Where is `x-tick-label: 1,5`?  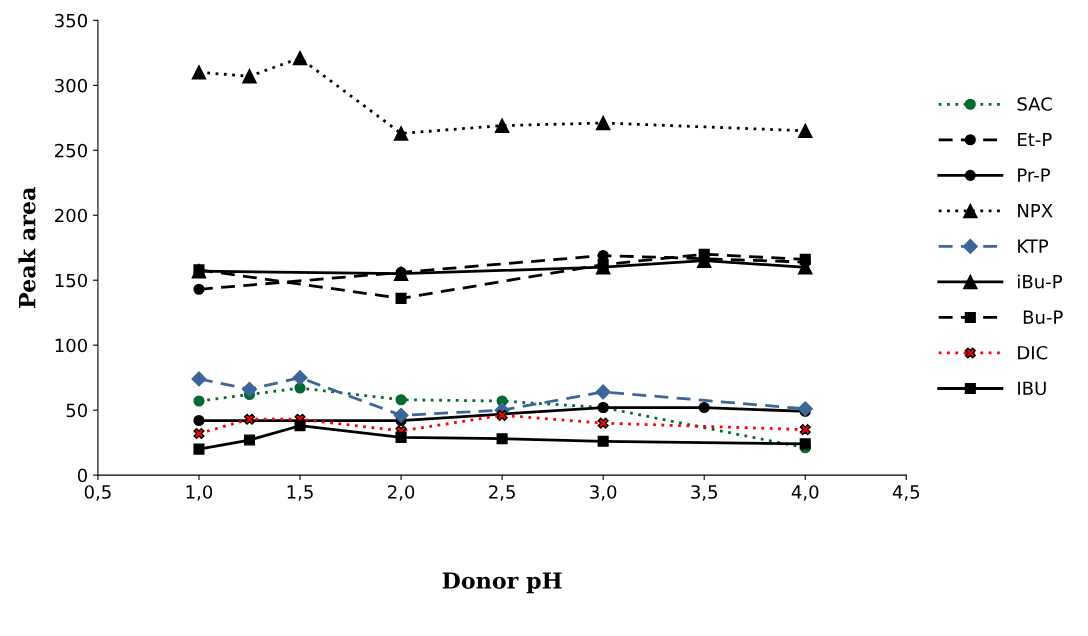
x-tick-label: 1,5 is located at coordinates (300, 493).